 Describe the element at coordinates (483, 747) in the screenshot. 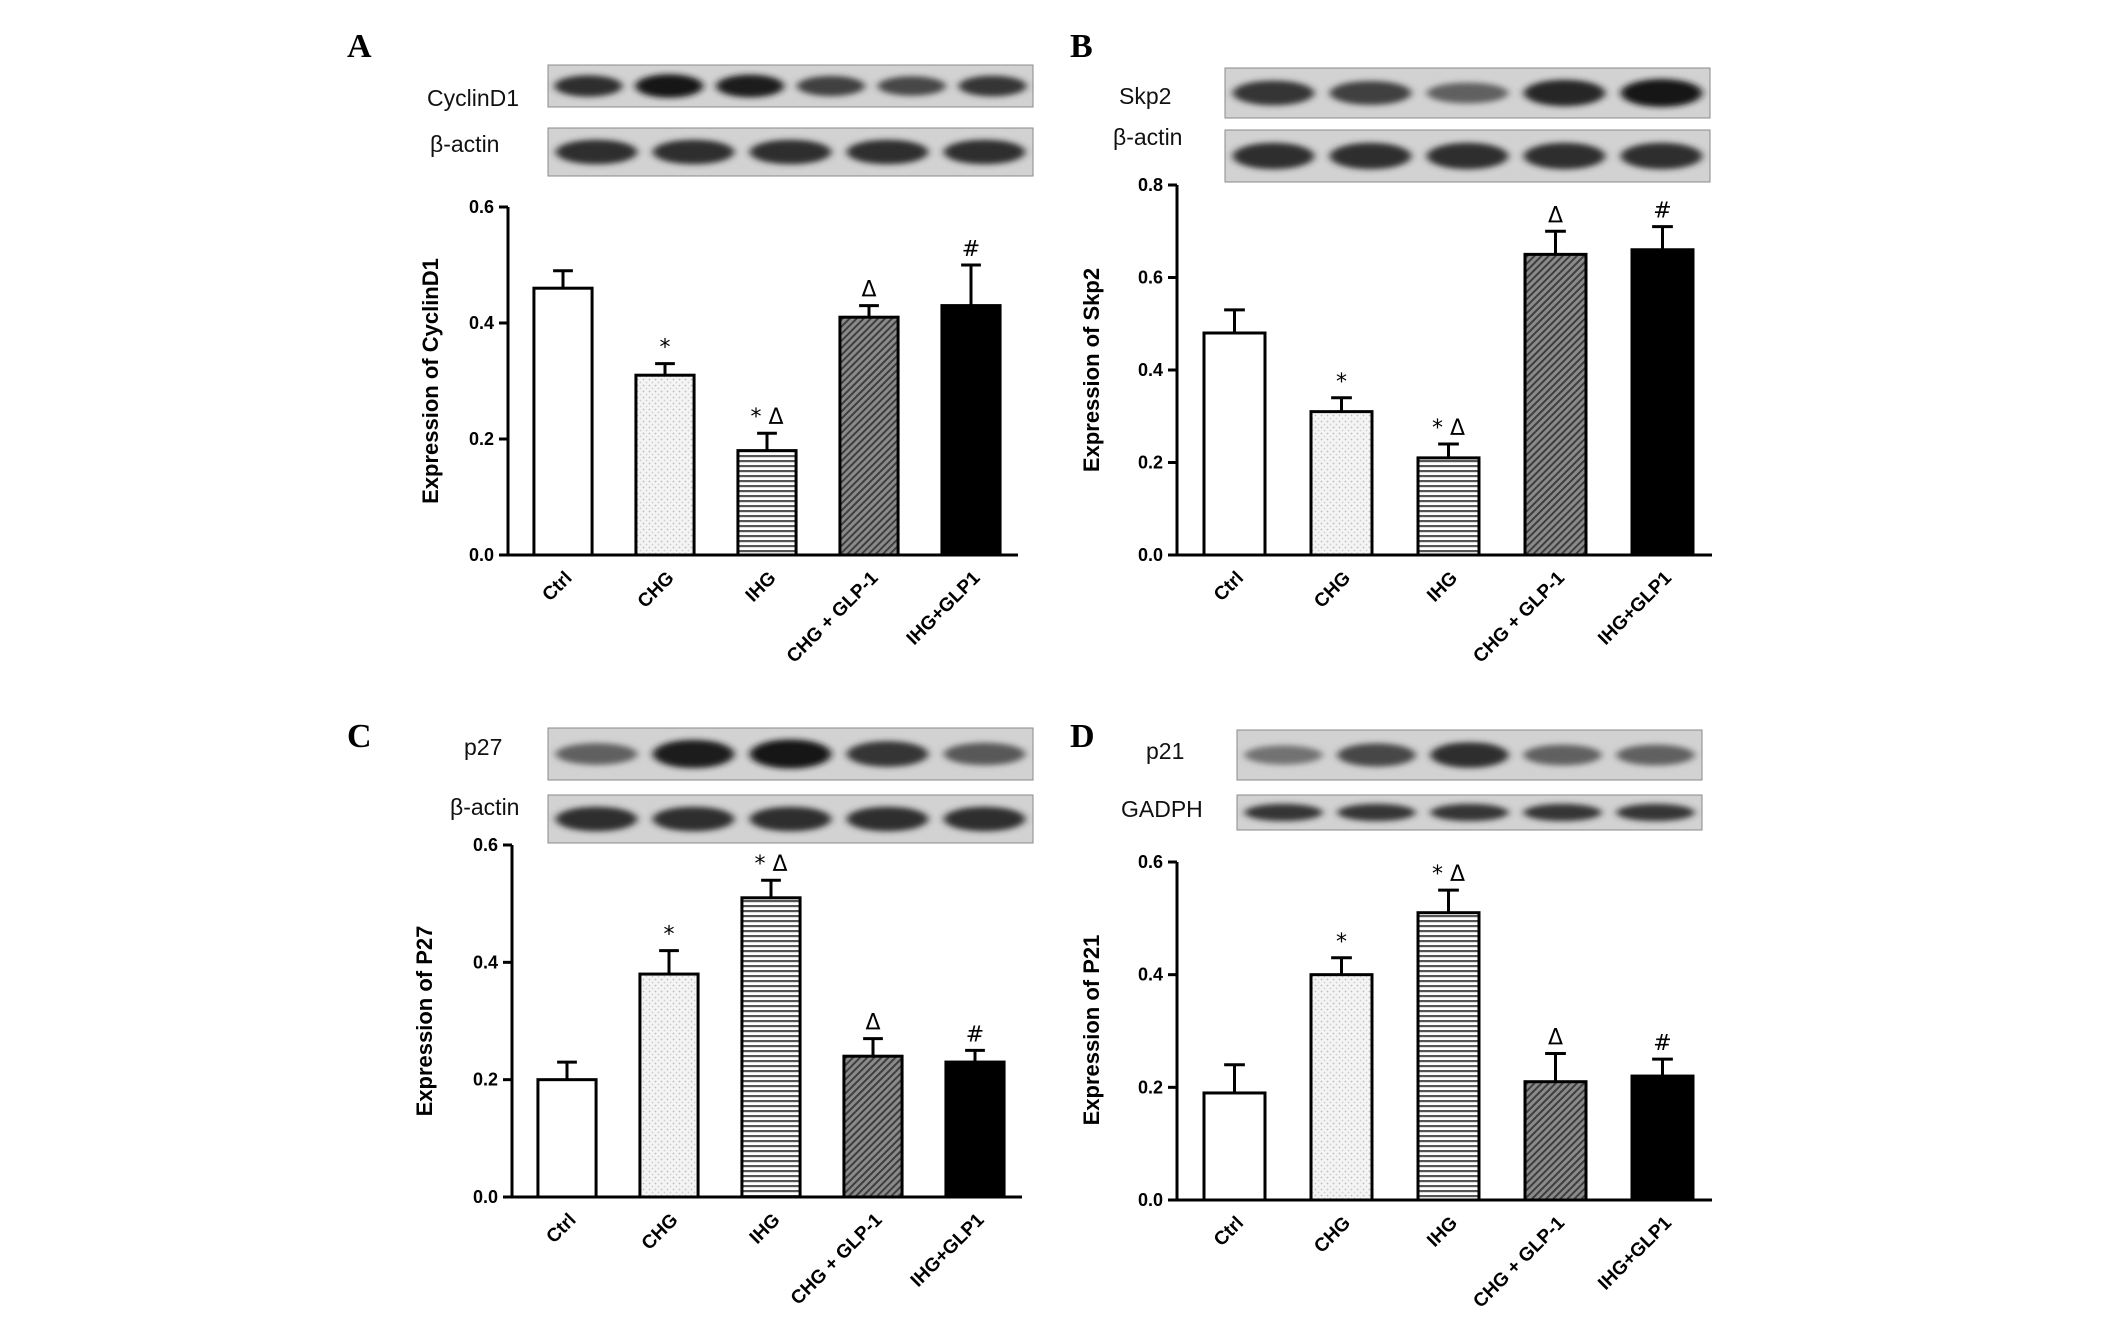

I see `blot-label-protein: p27` at that location.